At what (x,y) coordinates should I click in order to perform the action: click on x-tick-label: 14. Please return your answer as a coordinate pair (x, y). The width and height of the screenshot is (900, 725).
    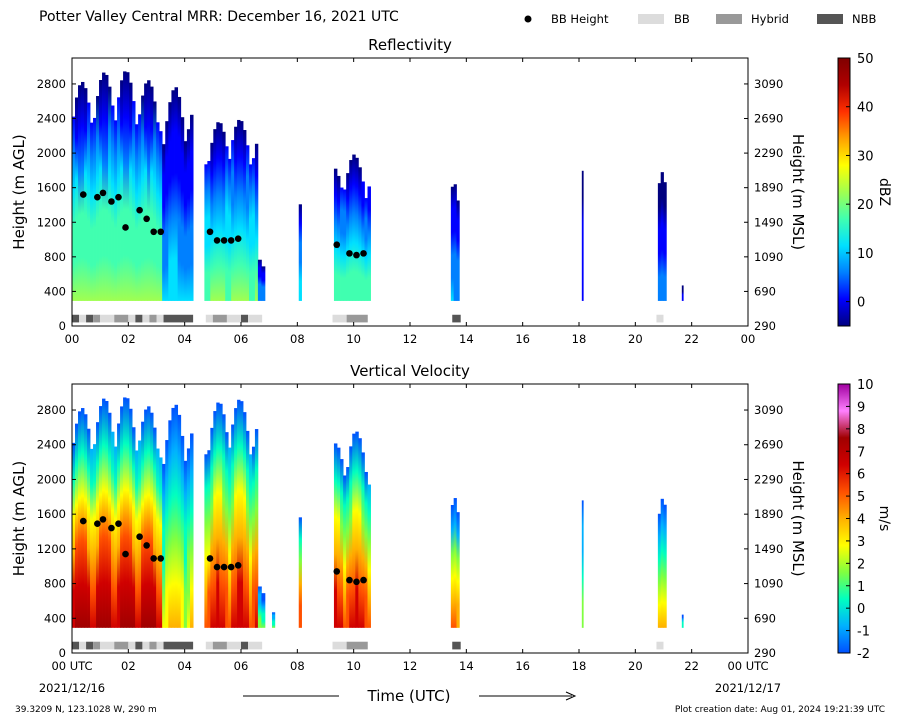
    Looking at the image, I should click on (466, 666).